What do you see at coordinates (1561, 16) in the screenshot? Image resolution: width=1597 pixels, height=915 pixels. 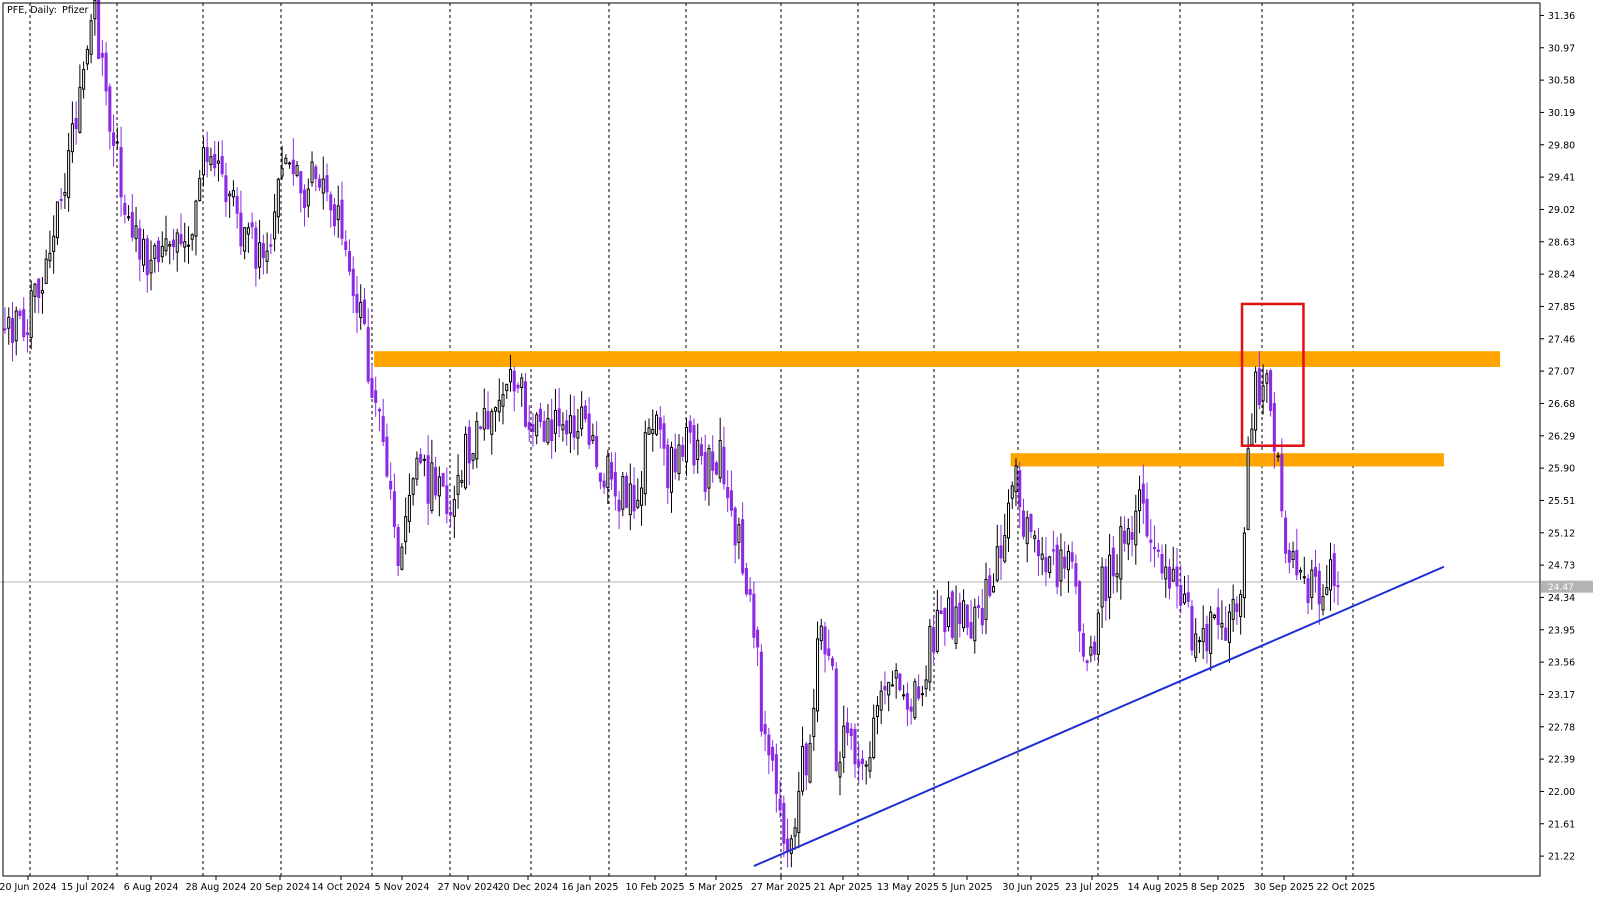 I see `y-tick-label: 31.36` at bounding box center [1561, 16].